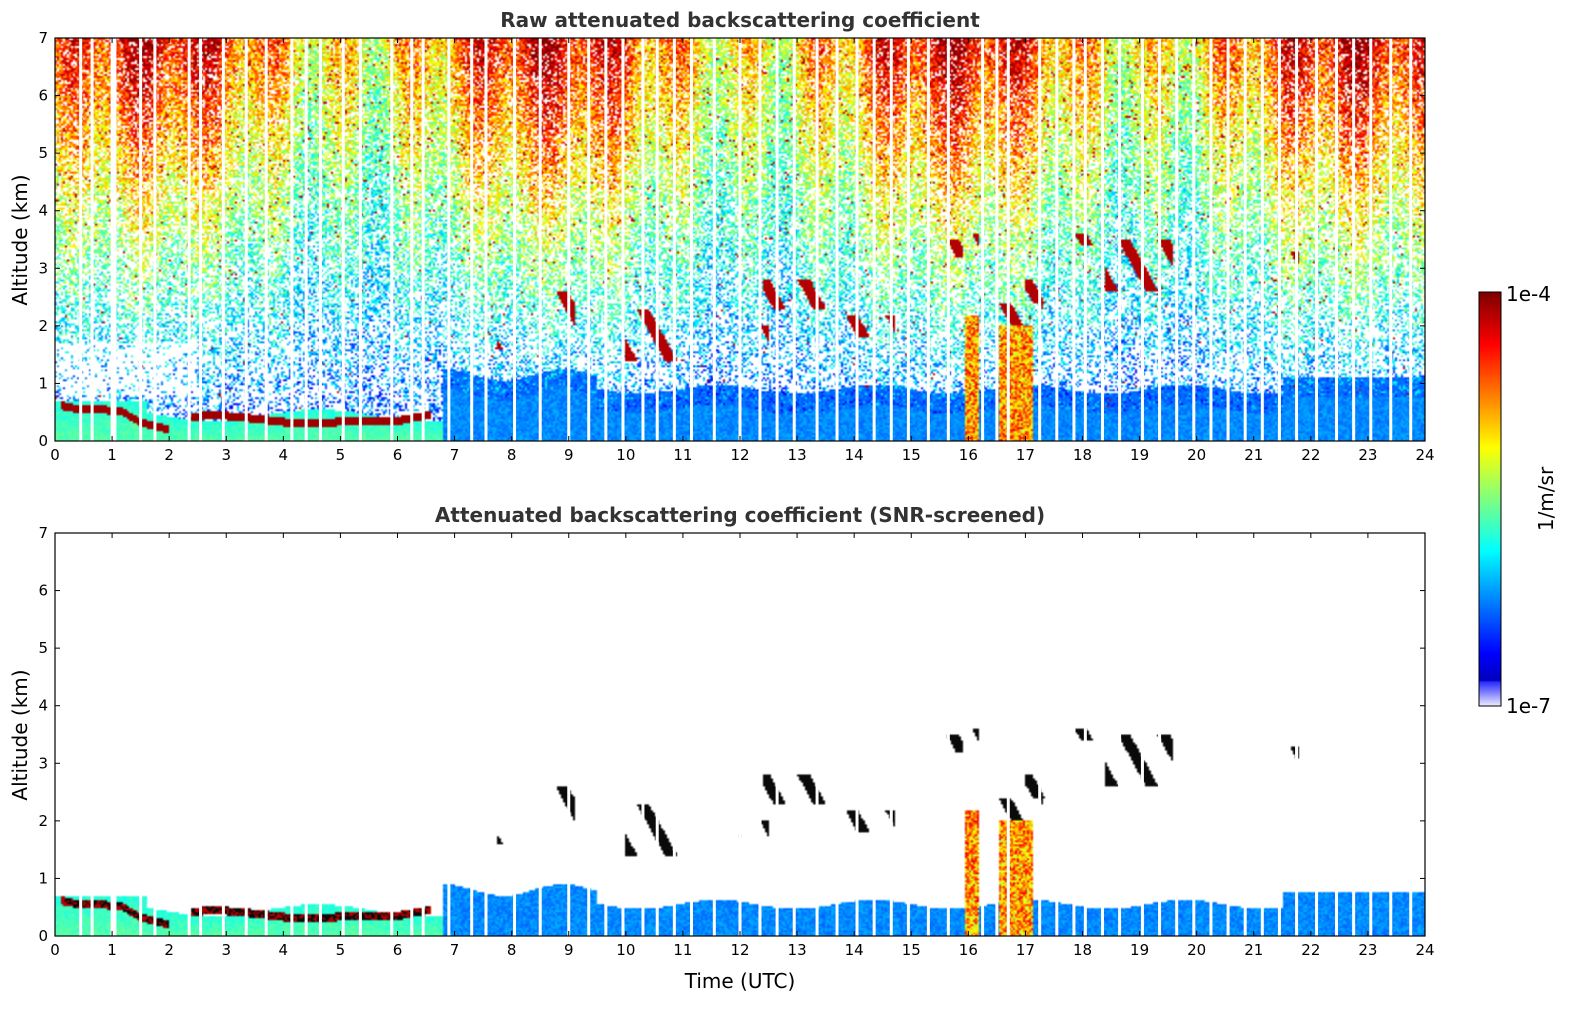 The image size is (1595, 1020). What do you see at coordinates (1196, 950) in the screenshot?
I see `x-tick-label: 20` at bounding box center [1196, 950].